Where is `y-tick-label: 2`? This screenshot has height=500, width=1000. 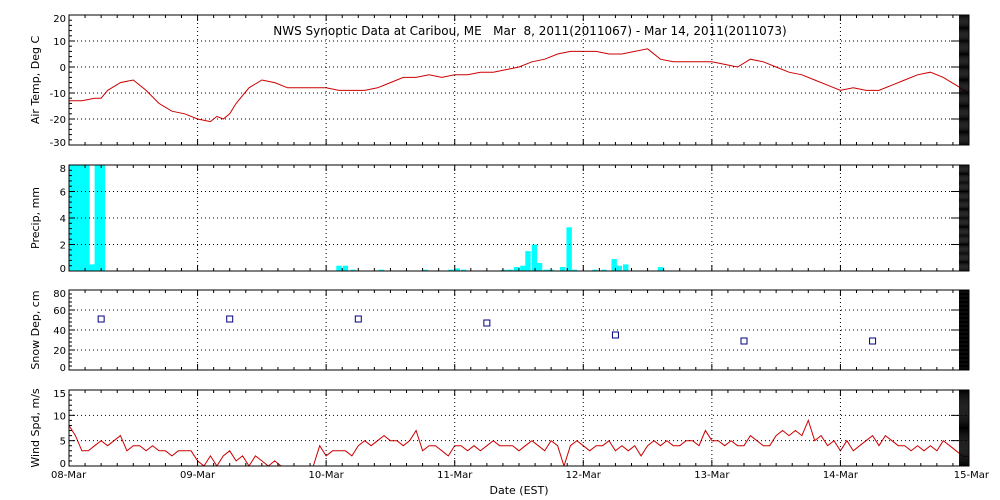 y-tick-label: 2 is located at coordinates (63, 246).